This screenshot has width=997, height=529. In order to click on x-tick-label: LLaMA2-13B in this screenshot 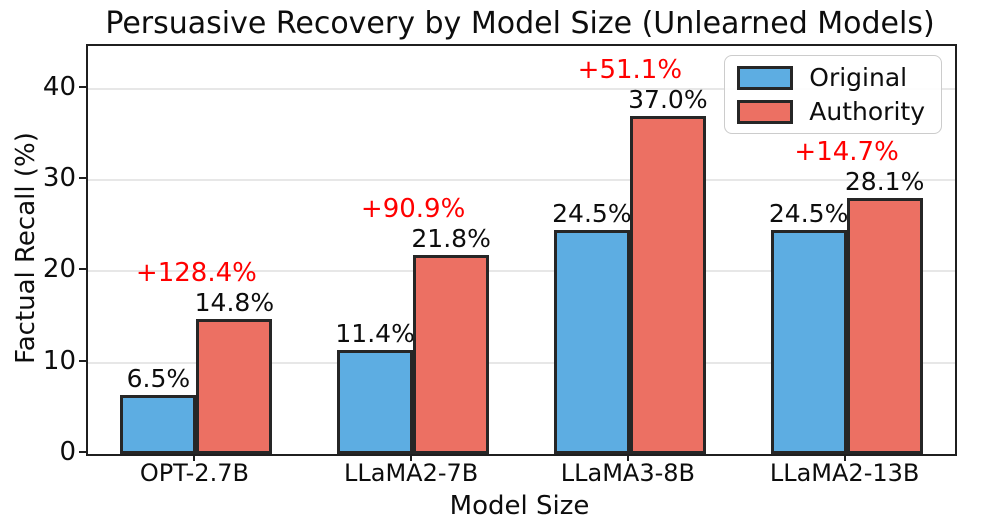, I will do `click(844, 473)`.